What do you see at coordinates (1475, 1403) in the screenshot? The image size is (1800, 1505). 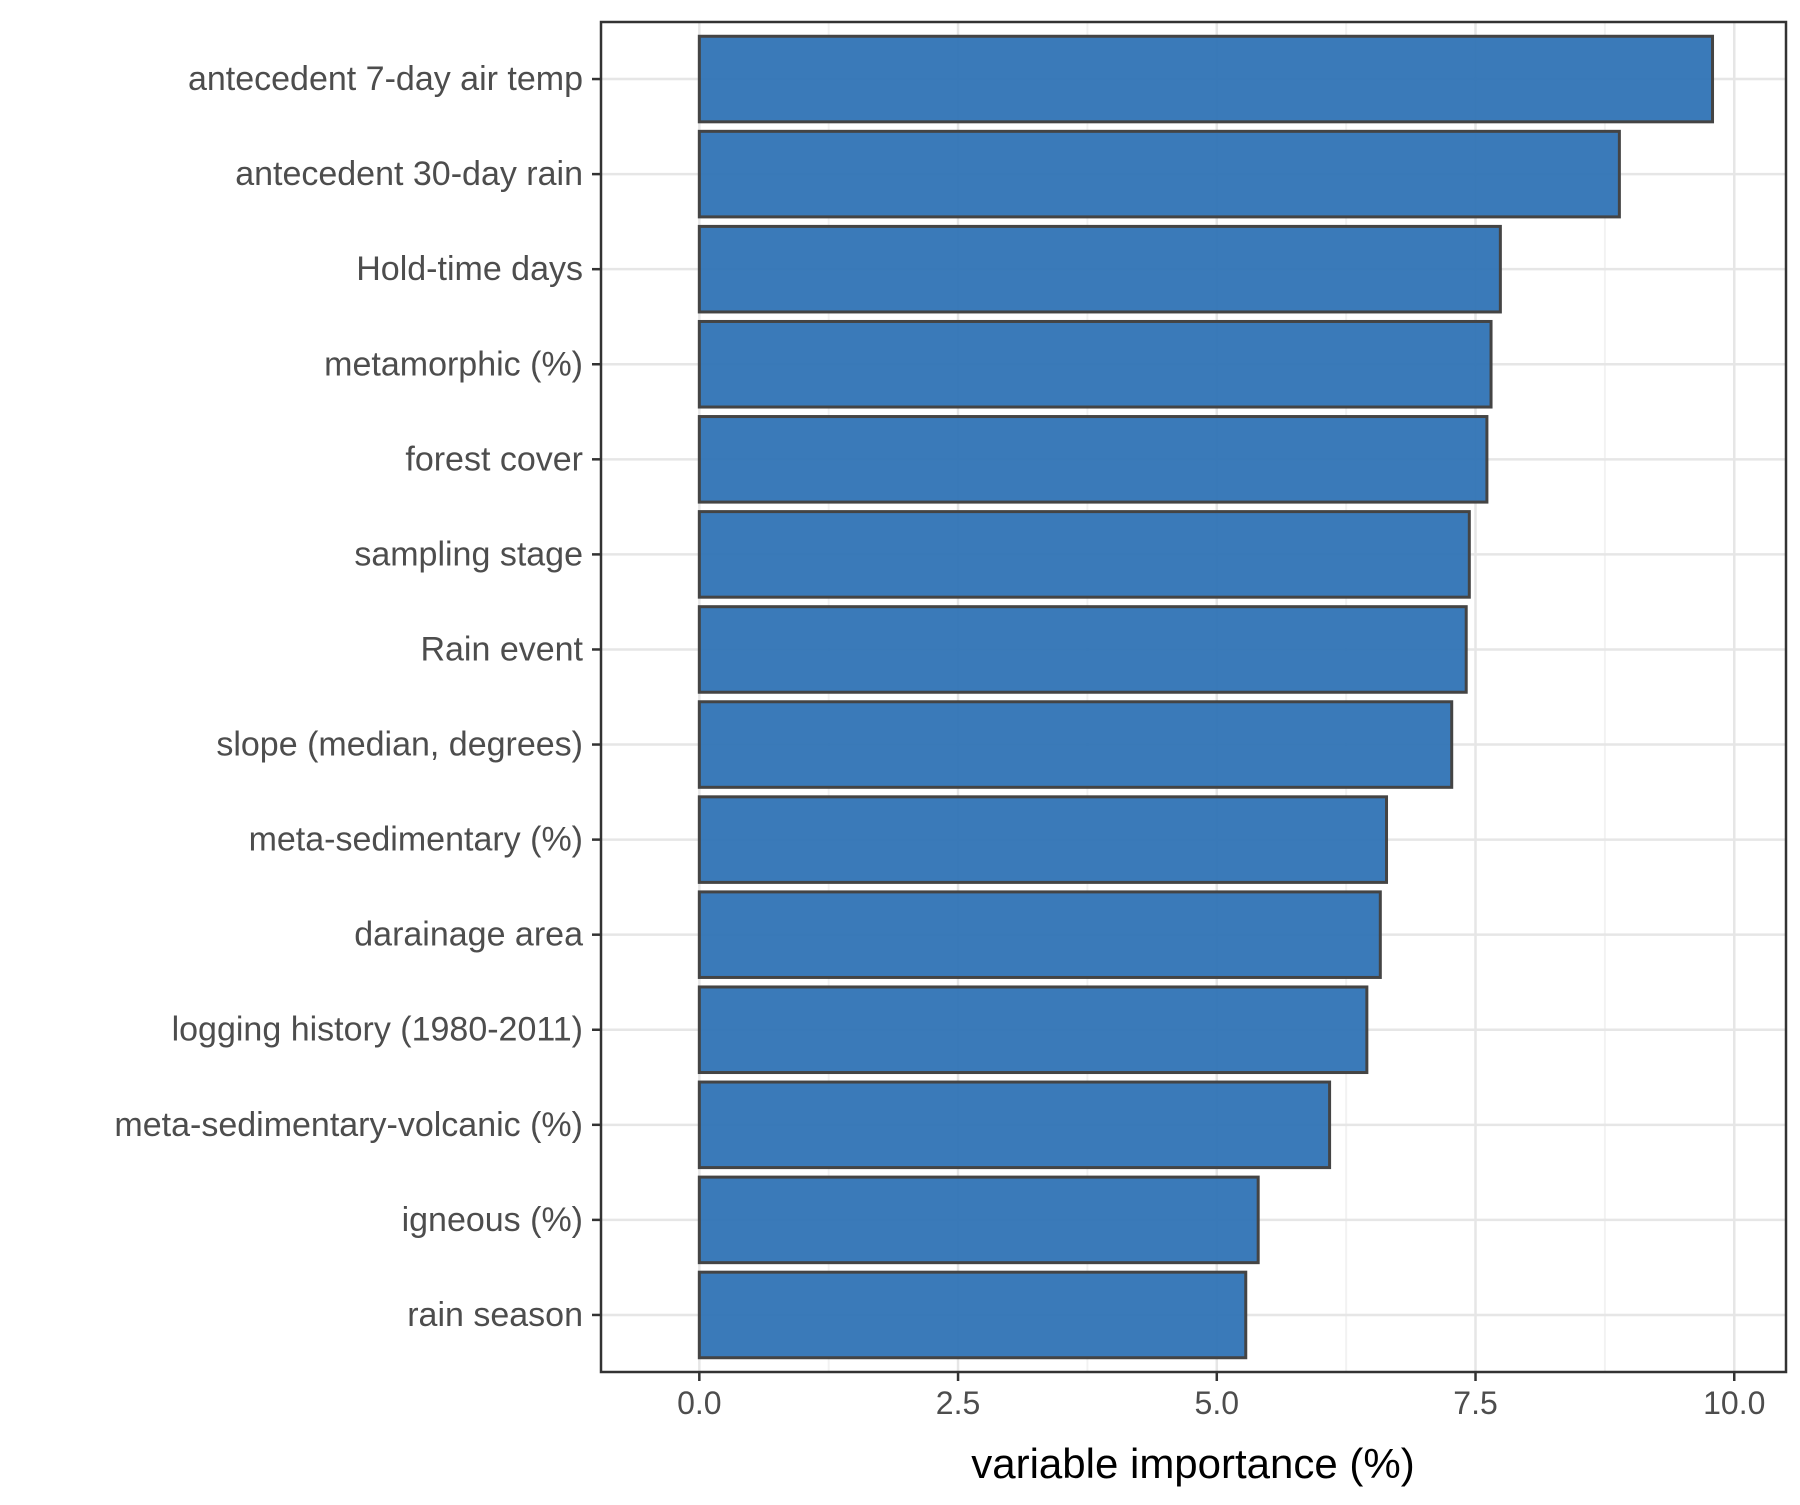 I see `x-tick-label: 7.5` at bounding box center [1475, 1403].